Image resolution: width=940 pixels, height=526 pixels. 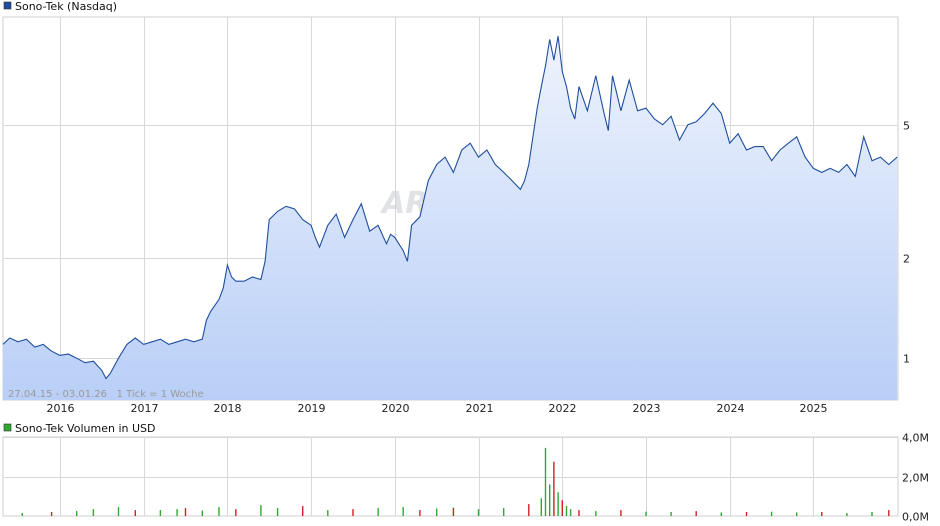 I want to click on x-tick-label: 2018, so click(x=228, y=408).